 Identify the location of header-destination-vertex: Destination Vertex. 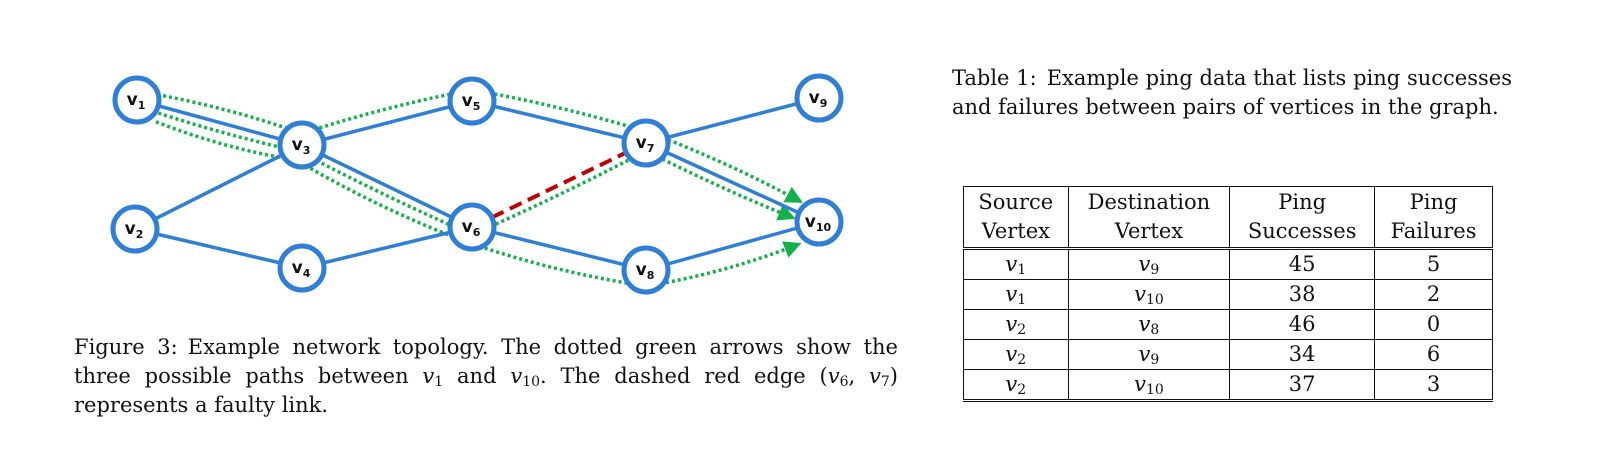
(1149, 217).